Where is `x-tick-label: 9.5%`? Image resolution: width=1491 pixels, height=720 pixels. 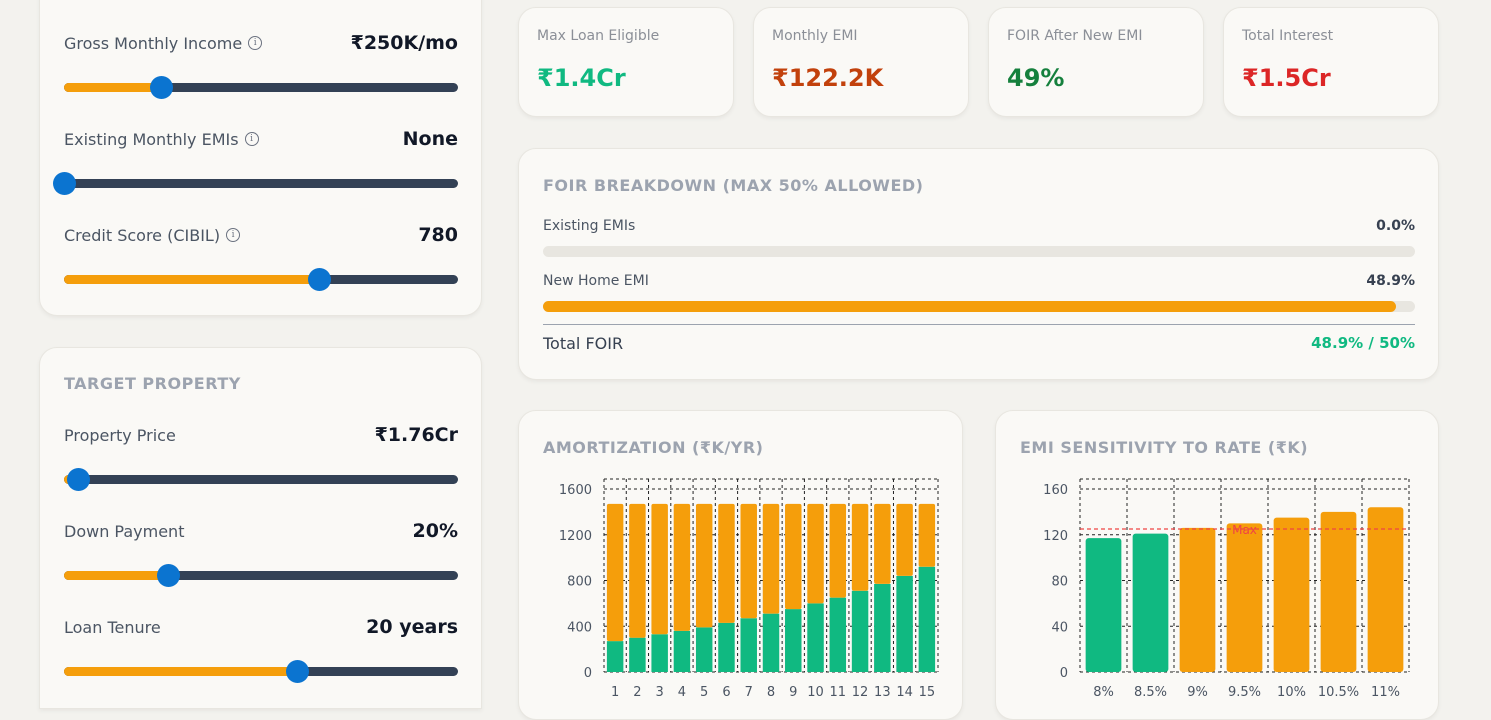 x-tick-label: 9.5% is located at coordinates (1244, 692).